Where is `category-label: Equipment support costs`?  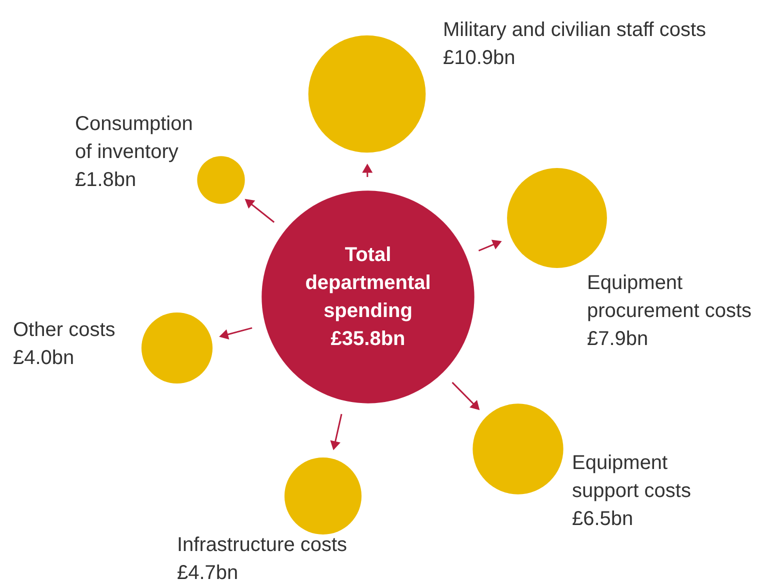
category-label: Equipment support costs is located at coordinates (631, 477).